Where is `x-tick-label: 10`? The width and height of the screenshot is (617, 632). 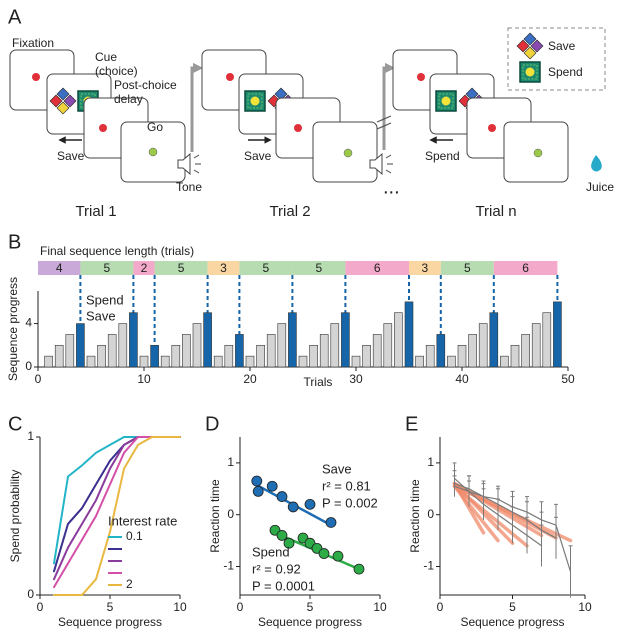 x-tick-label: 10 is located at coordinates (144, 379).